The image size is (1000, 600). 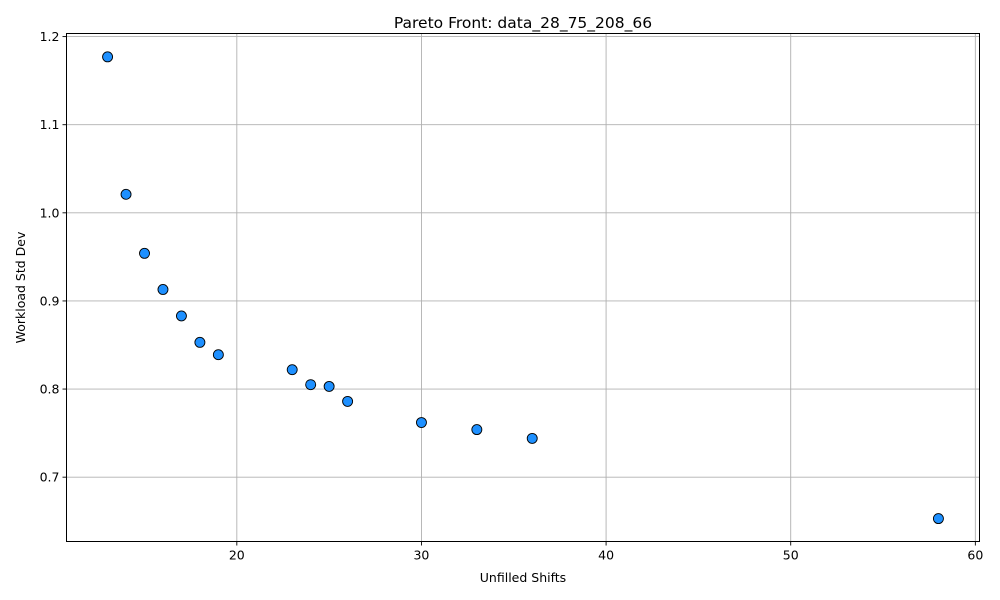 I want to click on y-tick-label: 0.8, so click(x=50, y=389).